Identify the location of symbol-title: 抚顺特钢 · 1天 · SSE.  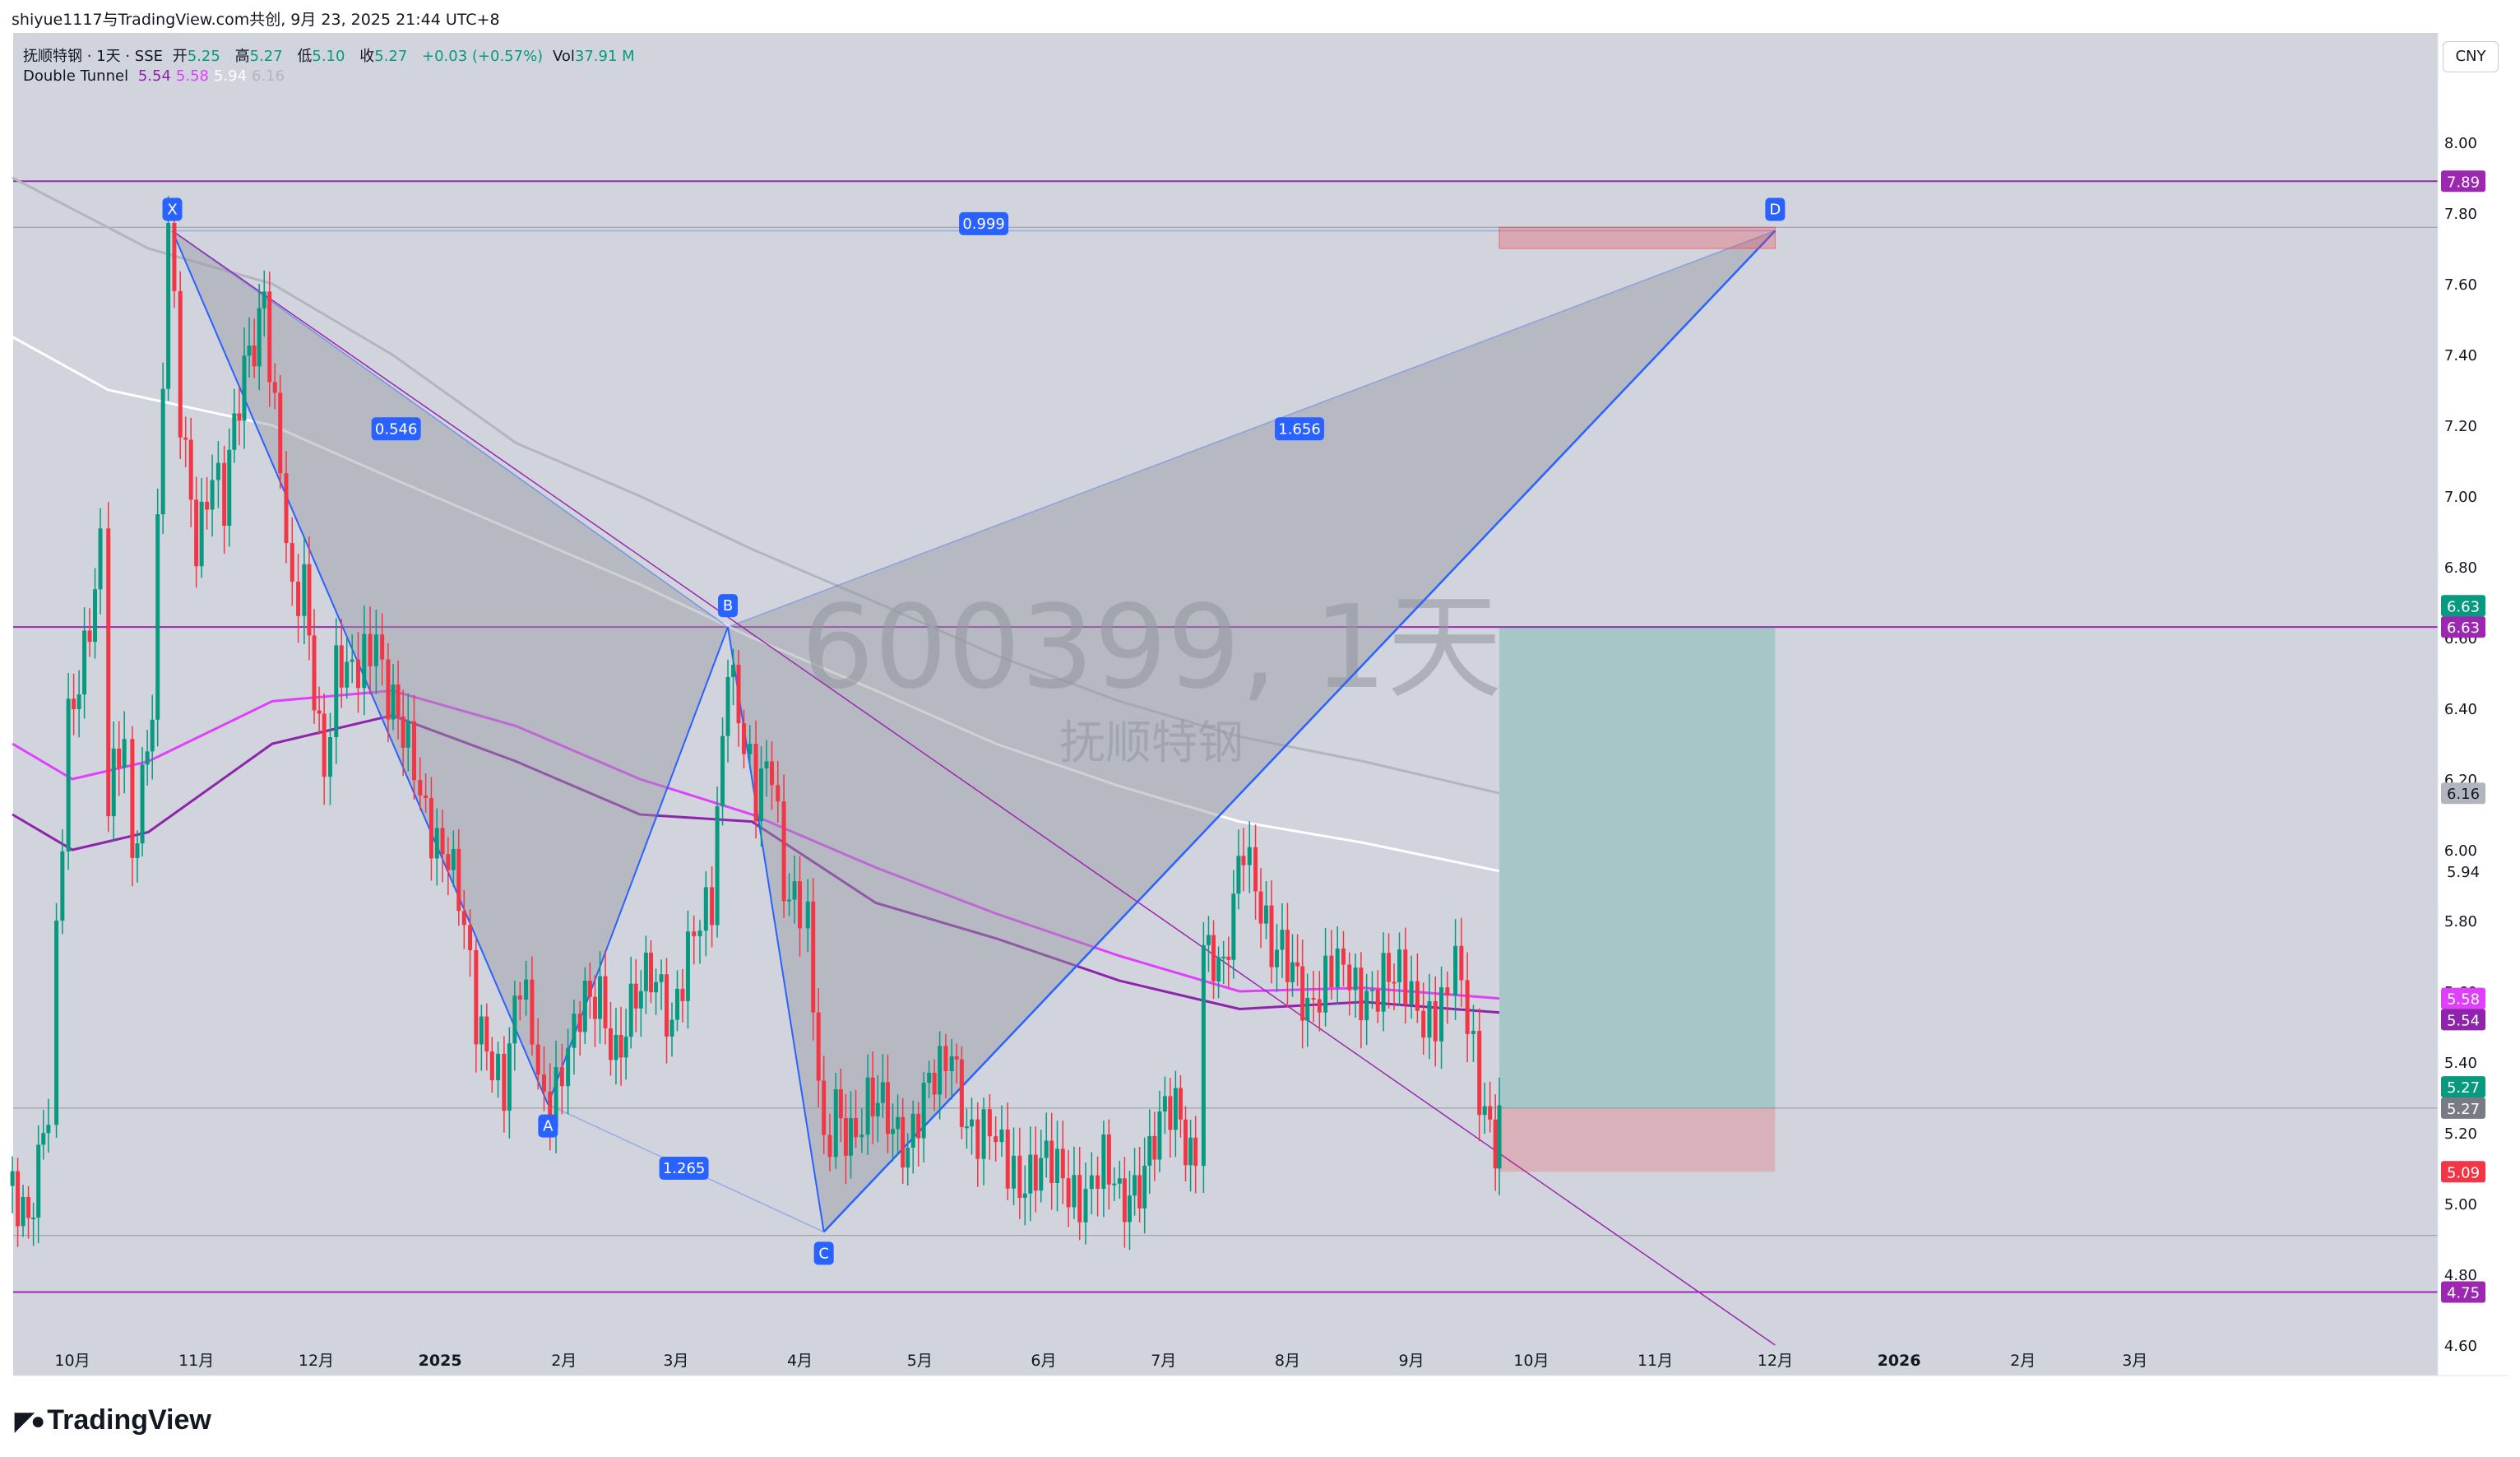
(93, 56).